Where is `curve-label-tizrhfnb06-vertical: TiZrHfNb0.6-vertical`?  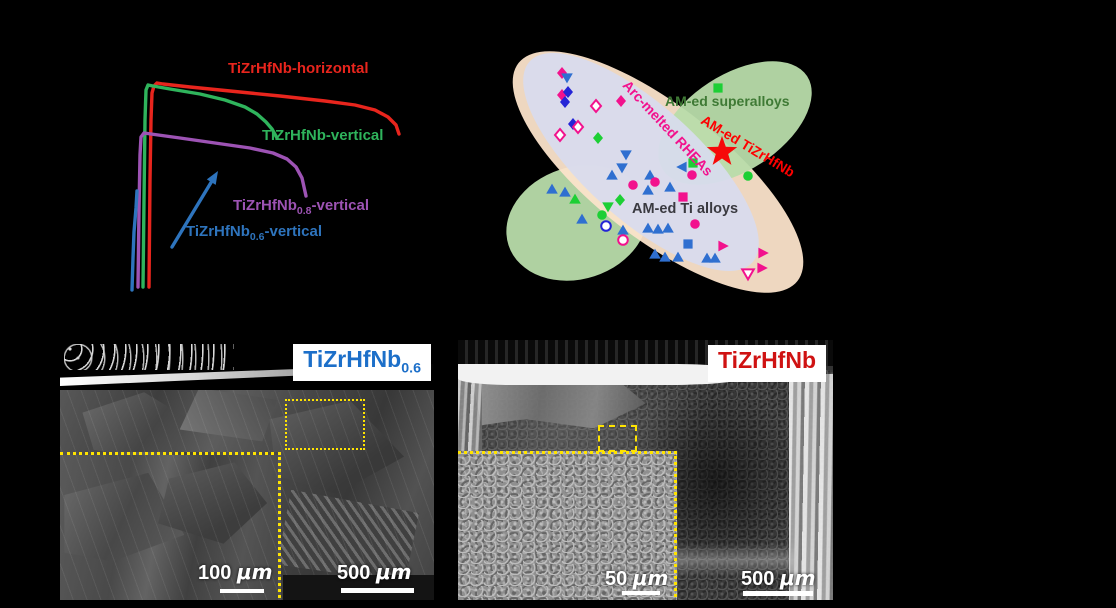
curve-label-tizrhfnb06-vertical: TiZrHfNb0.6-vertical is located at coordinates (254, 233).